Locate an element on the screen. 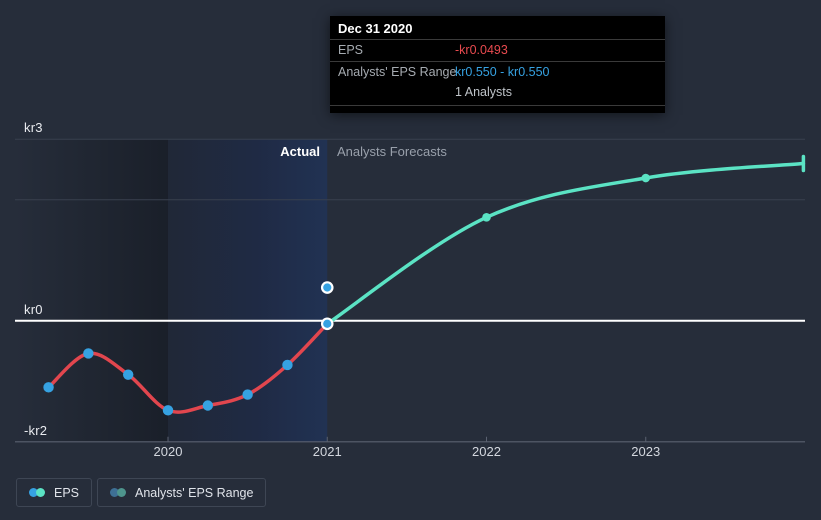 This screenshot has width=821, height=520. x-axis-label-2021: 2021 is located at coordinates (327, 451).